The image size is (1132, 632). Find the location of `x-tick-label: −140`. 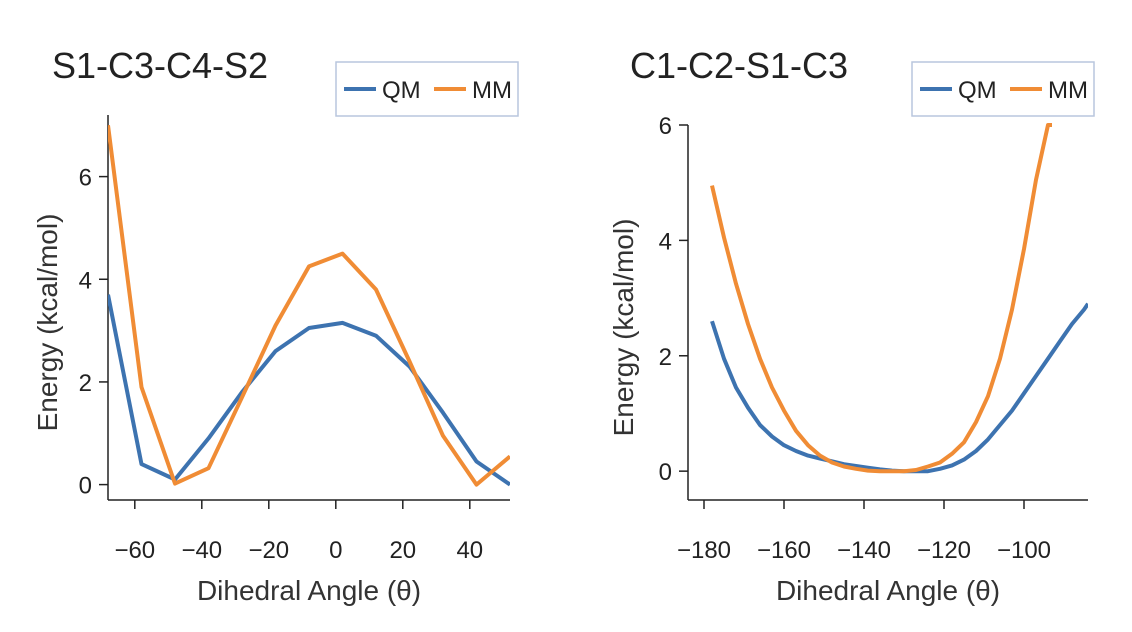

x-tick-label: −140 is located at coordinates (864, 550).